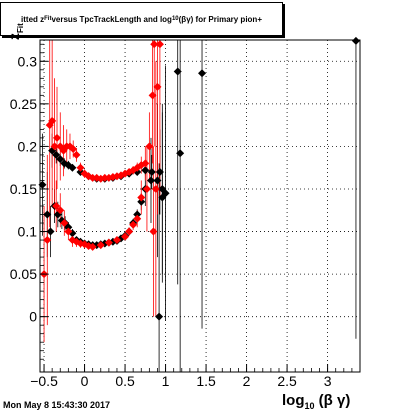 Image resolution: width=400 pixels, height=414 pixels. I want to click on x-tick-label: 1, so click(166, 381).